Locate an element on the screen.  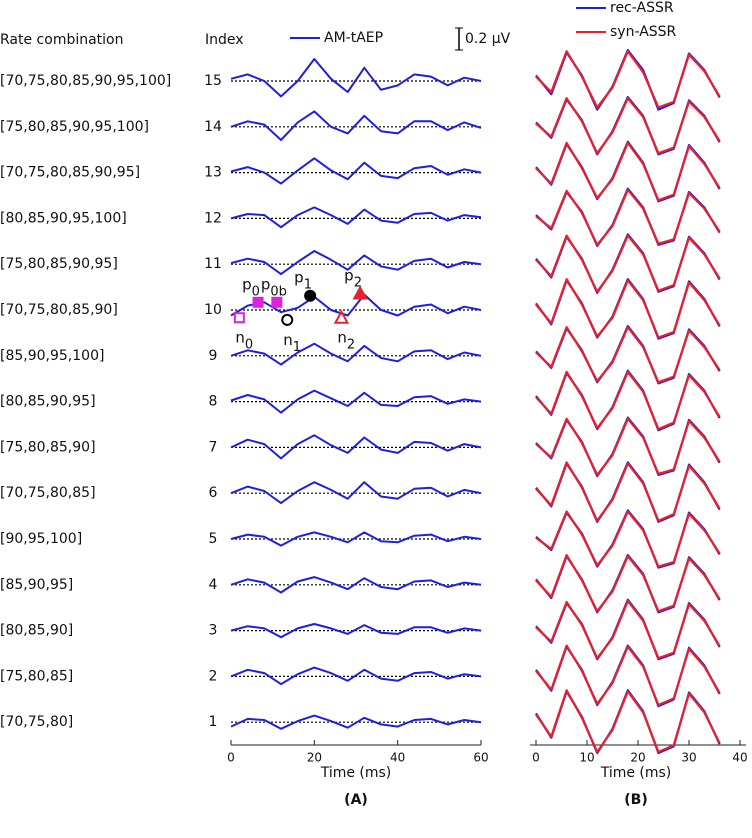
x-tick-label: 60 is located at coordinates (480, 758).